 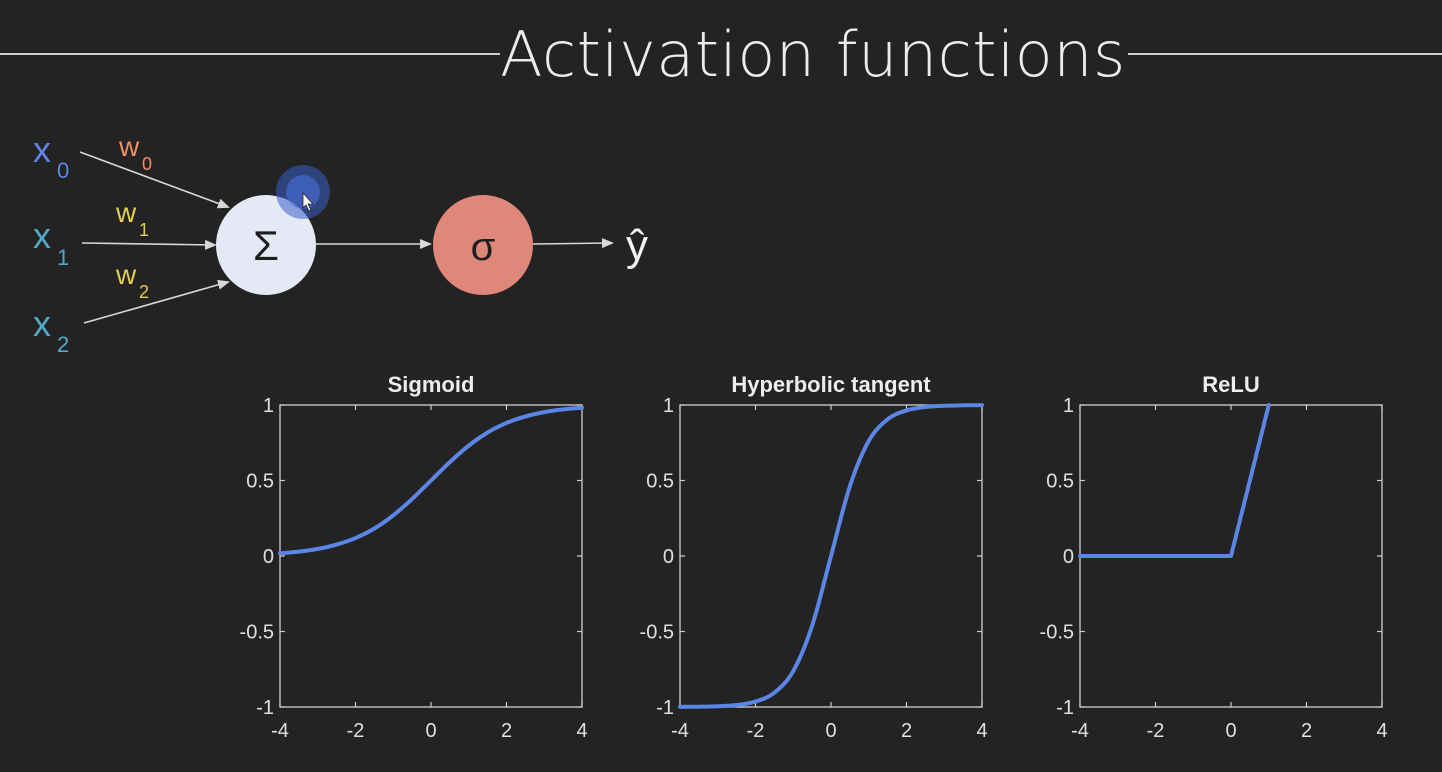 I want to click on cursor-highlight, so click(x=303, y=192).